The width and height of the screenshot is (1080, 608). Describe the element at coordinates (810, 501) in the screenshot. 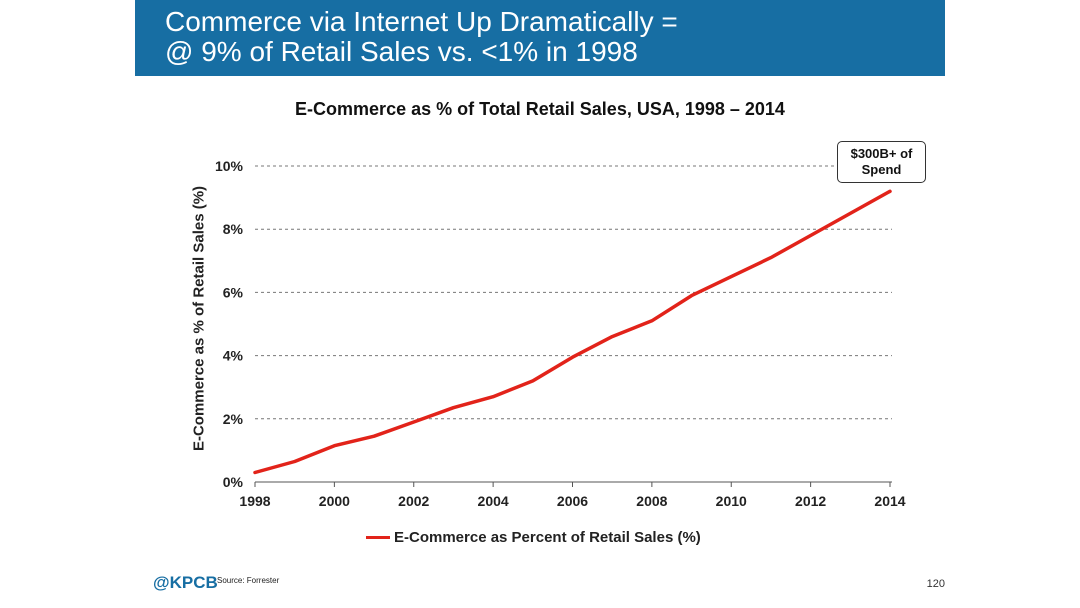

I see `x-tick-label: 2012` at that location.